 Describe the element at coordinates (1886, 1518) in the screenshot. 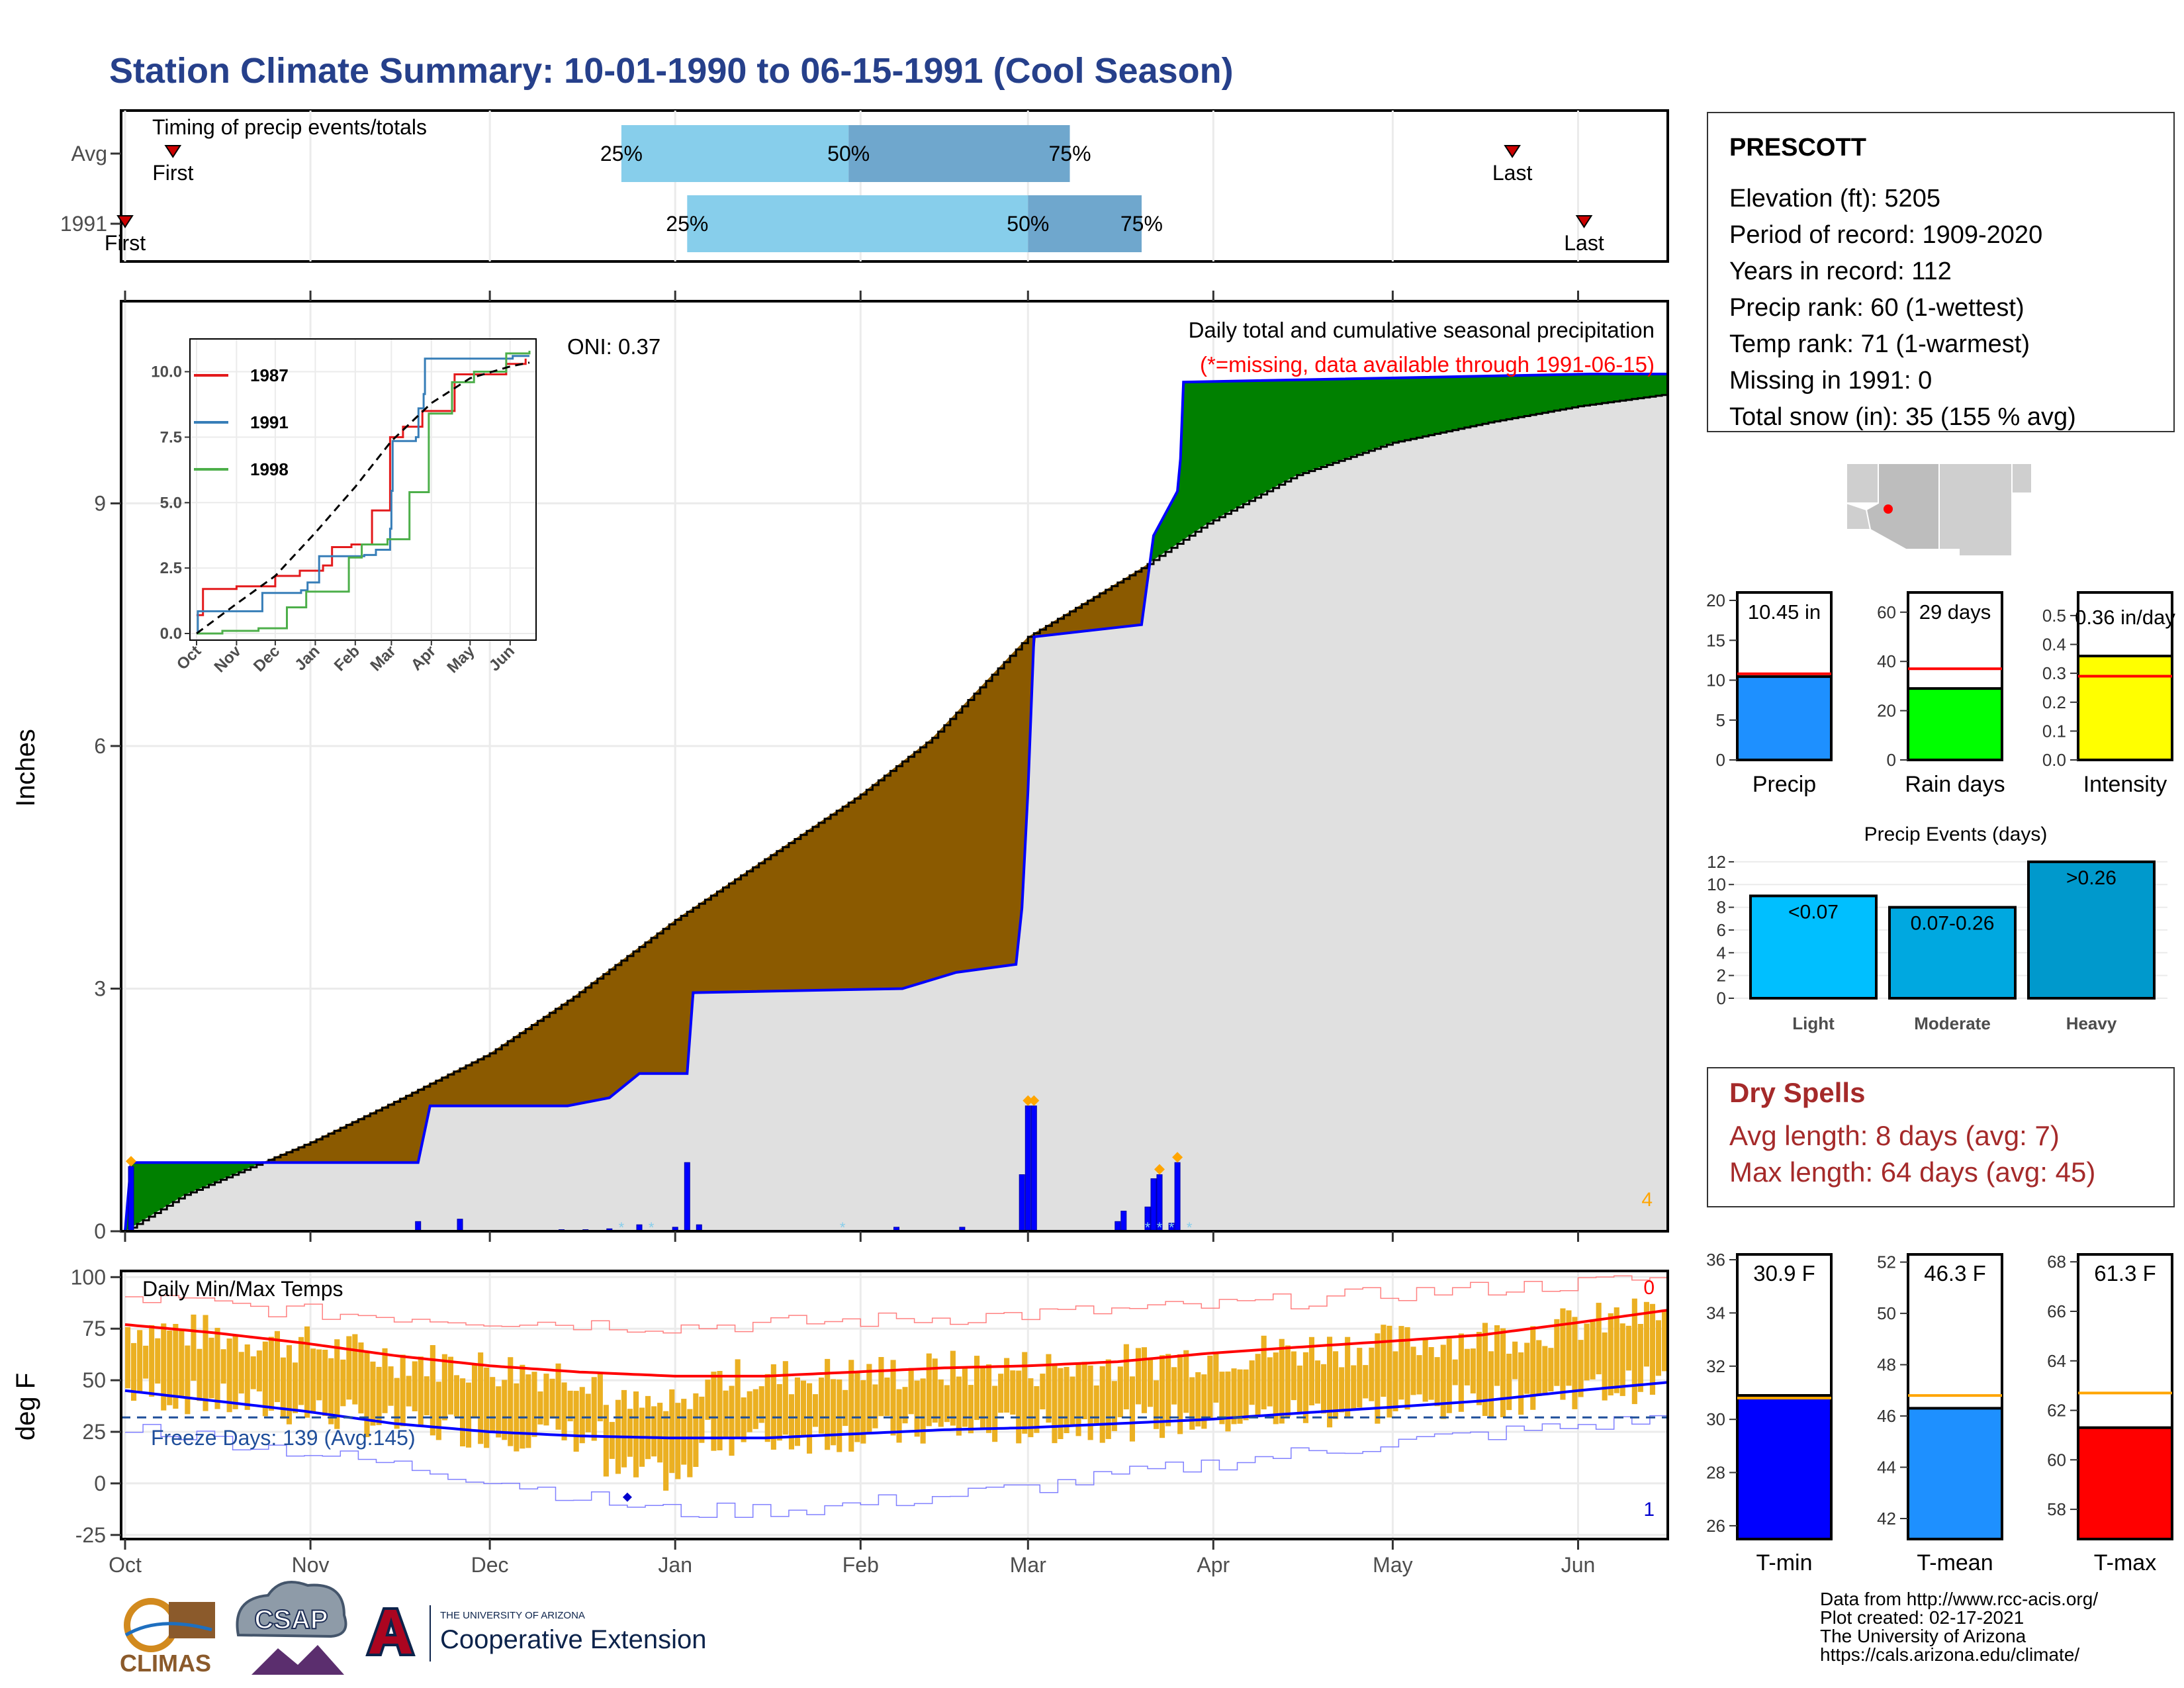

I see `temp-box-tick-label: 42` at that location.